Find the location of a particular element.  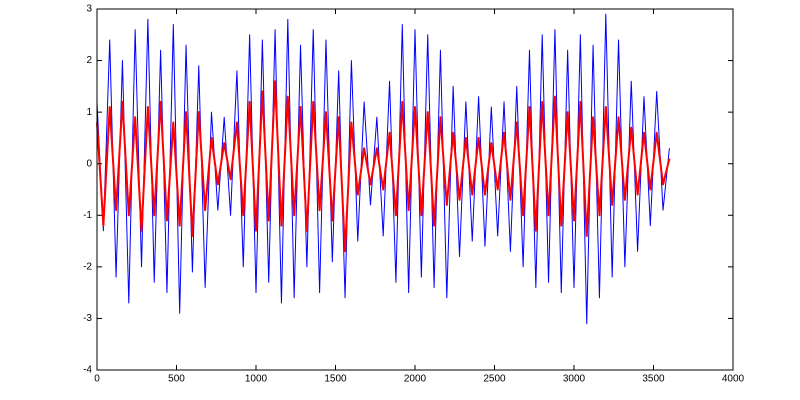

x-tick-label: 3500 is located at coordinates (653, 379).